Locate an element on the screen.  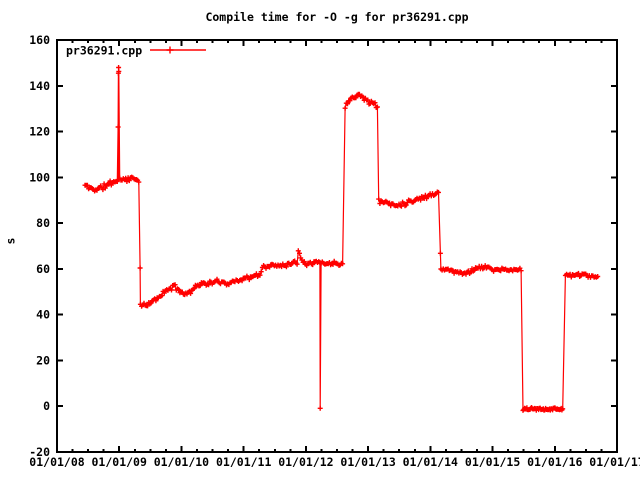
legend-sample-marker is located at coordinates (170, 50).